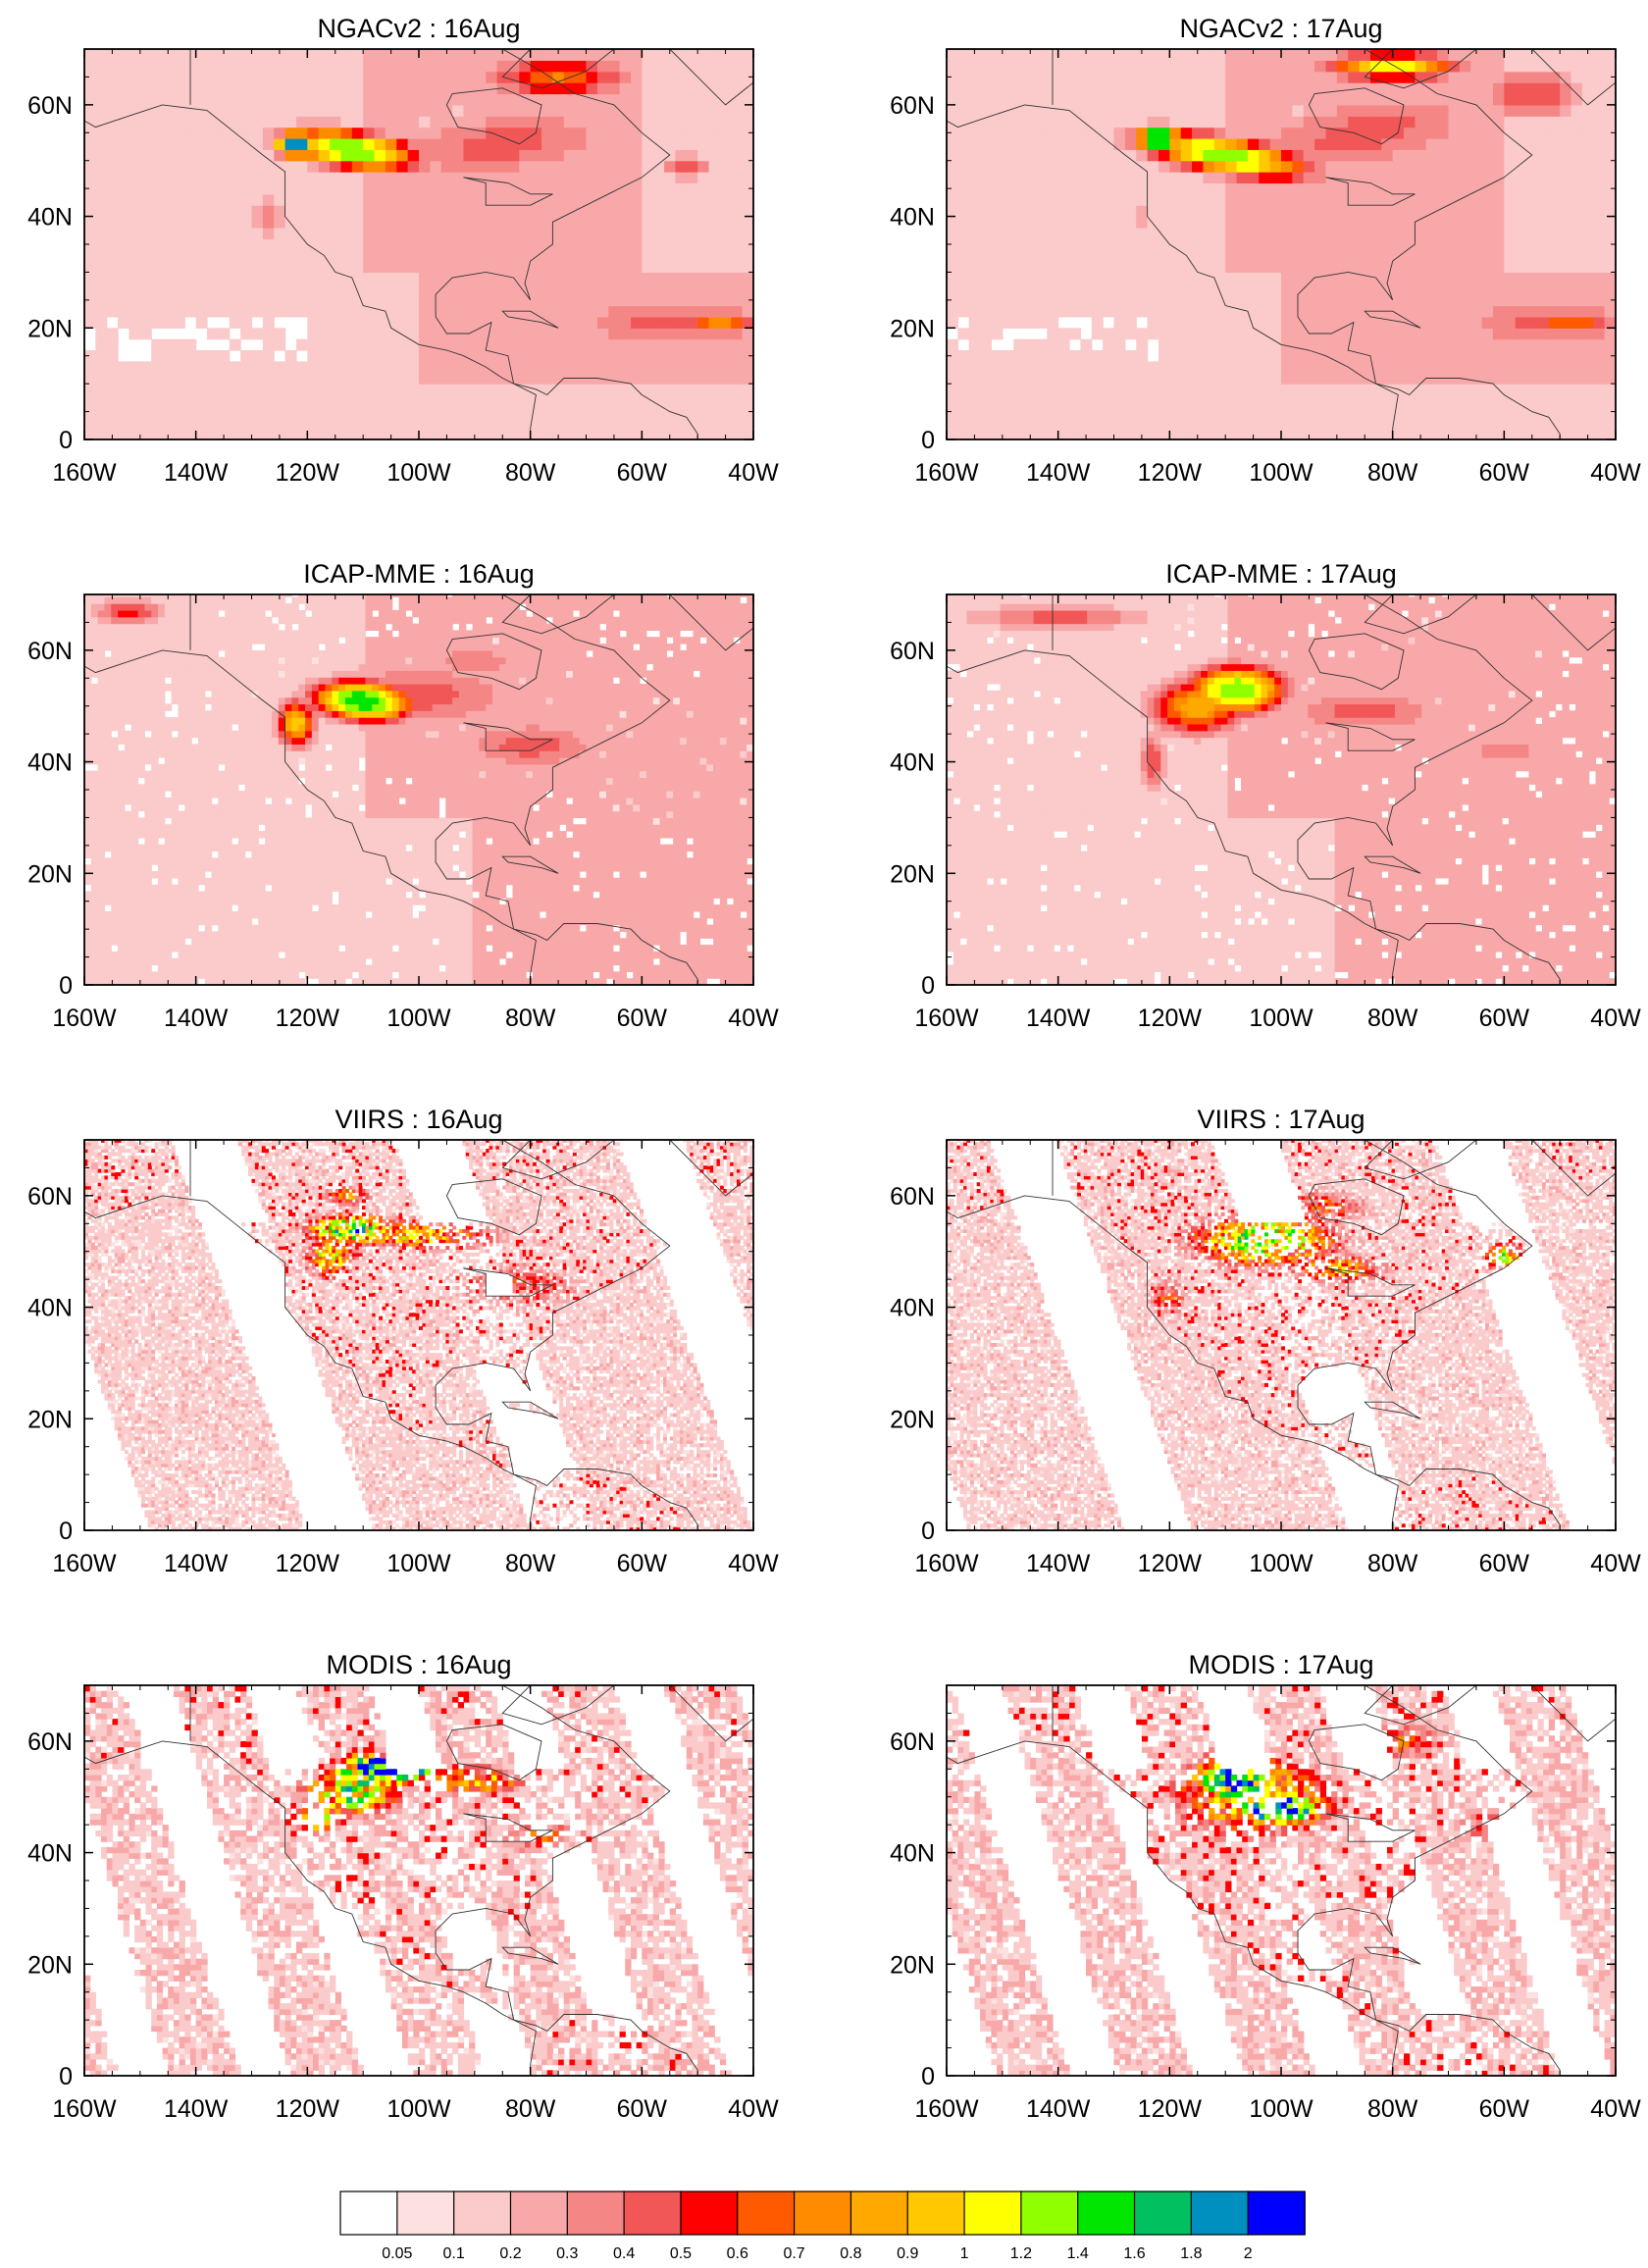 The height and width of the screenshot is (2268, 1648). I want to click on colorbar-tick-label: 1, so click(964, 2254).